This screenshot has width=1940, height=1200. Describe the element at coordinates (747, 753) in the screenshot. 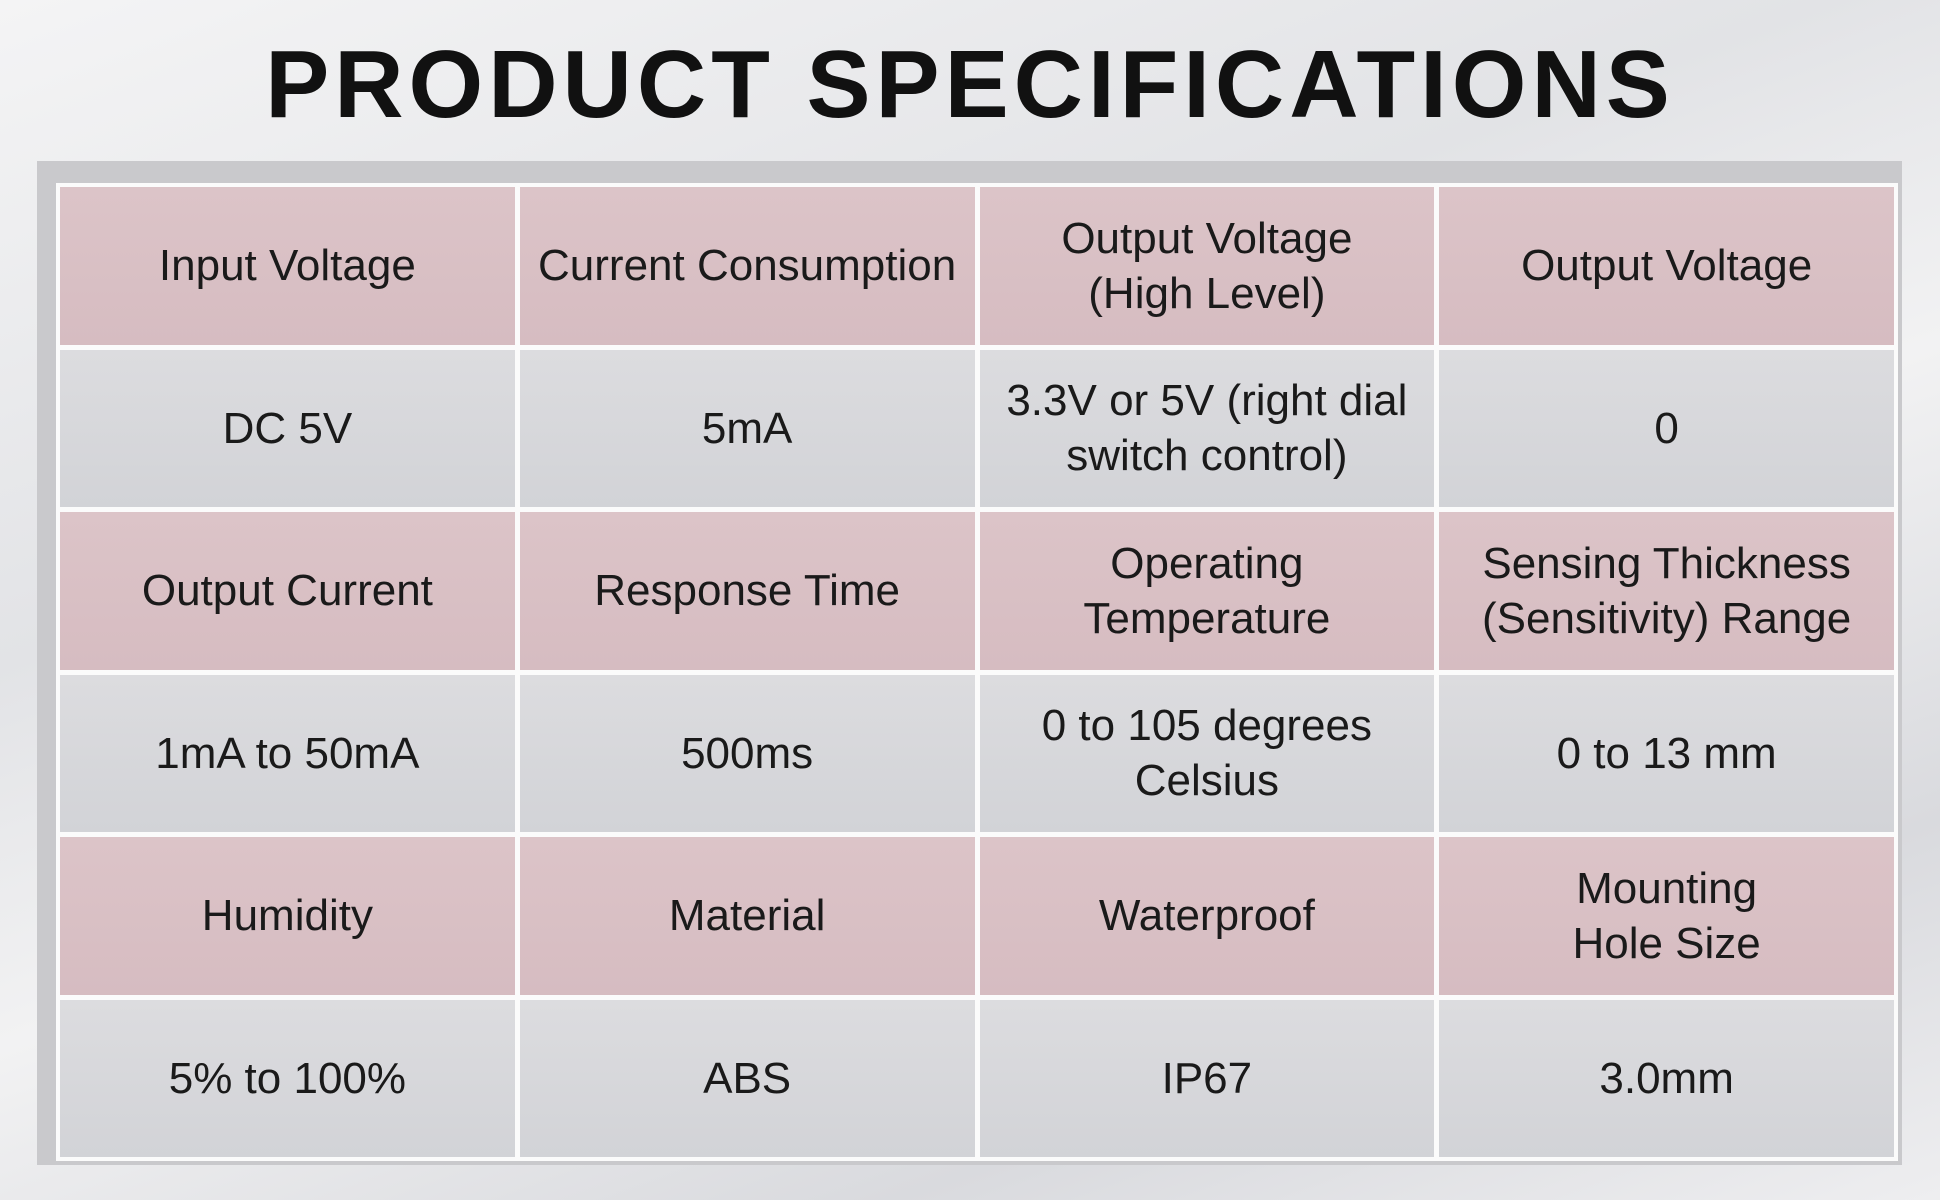

I see `spec-value: 500ms` at that location.